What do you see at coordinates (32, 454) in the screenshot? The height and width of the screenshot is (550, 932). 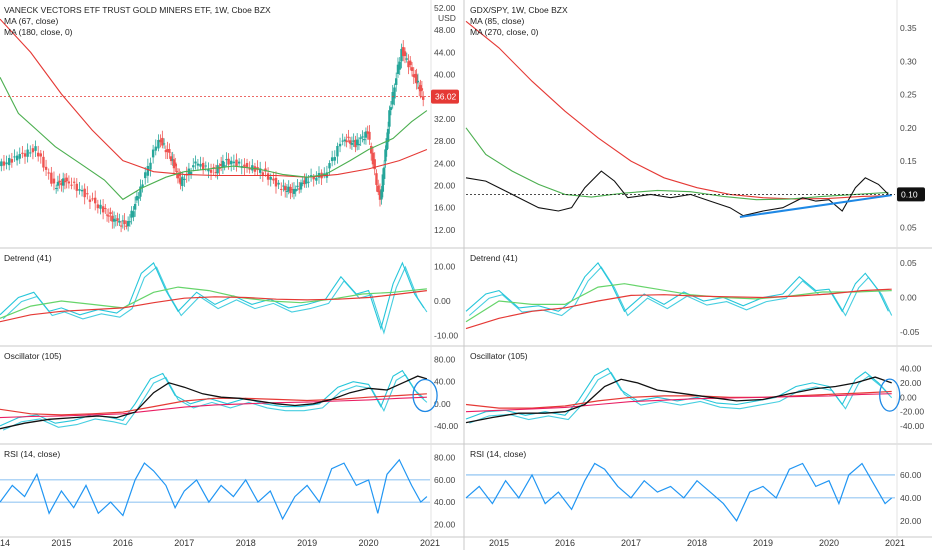 I see `panel-title: RSI (14, close)` at bounding box center [32, 454].